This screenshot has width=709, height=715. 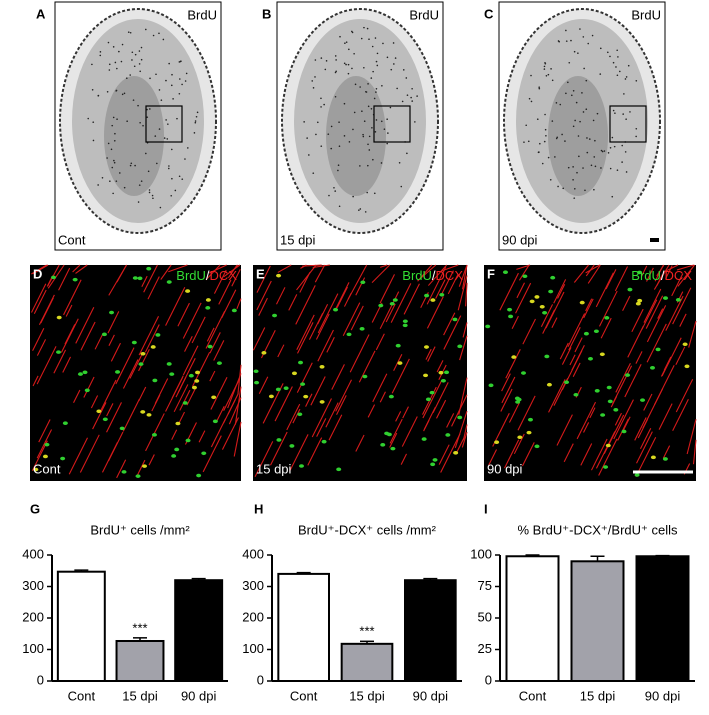 What do you see at coordinates (208, 275) in the screenshot?
I see `stain-part: /` at bounding box center [208, 275].